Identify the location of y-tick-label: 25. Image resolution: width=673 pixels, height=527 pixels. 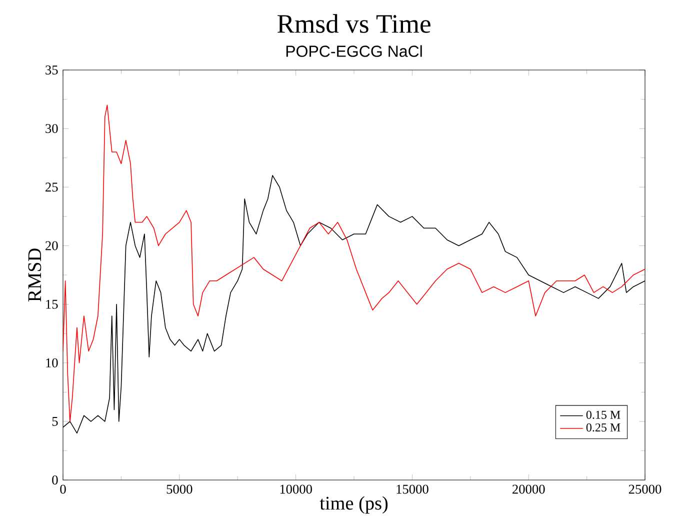
(52, 187).